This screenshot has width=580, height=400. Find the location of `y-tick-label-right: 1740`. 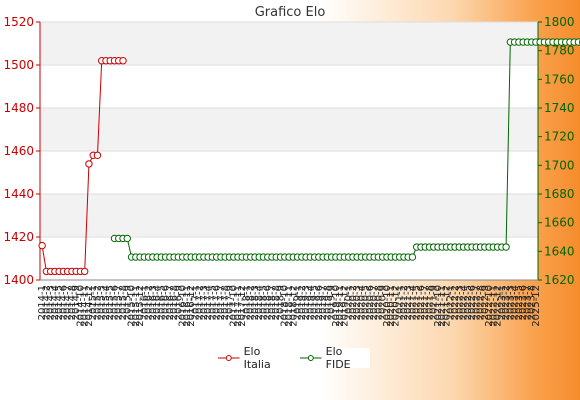

y-tick-label-right: 1740 is located at coordinates (559, 108).